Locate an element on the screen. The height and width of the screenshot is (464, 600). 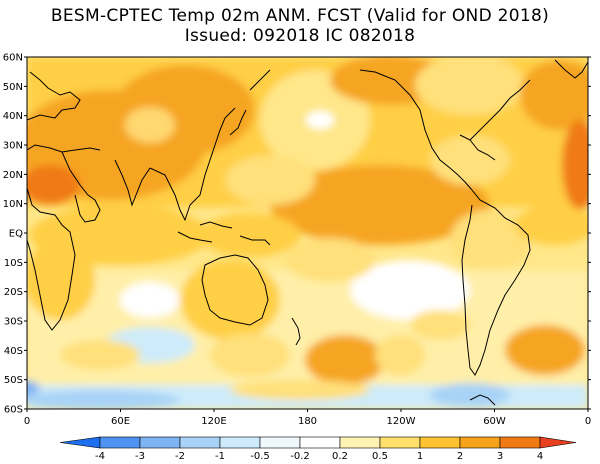
lon-label: 180 is located at coordinates (307, 421).